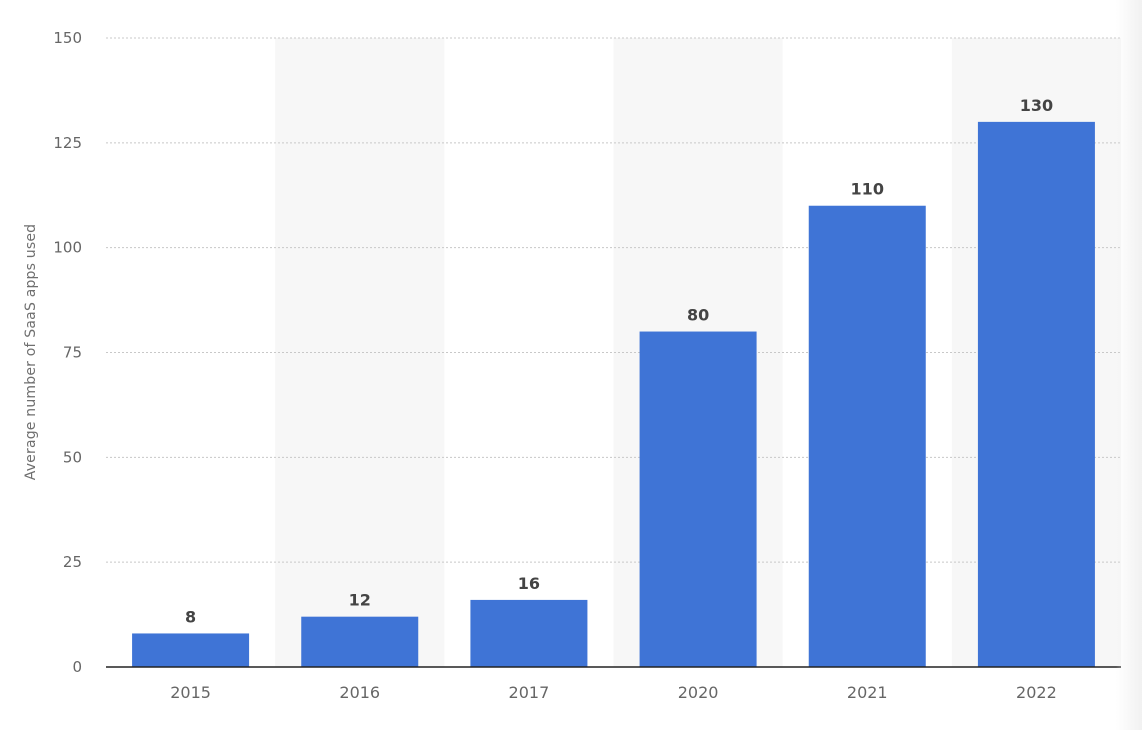 This screenshot has width=1142, height=735. I want to click on bar-2015, so click(191, 650).